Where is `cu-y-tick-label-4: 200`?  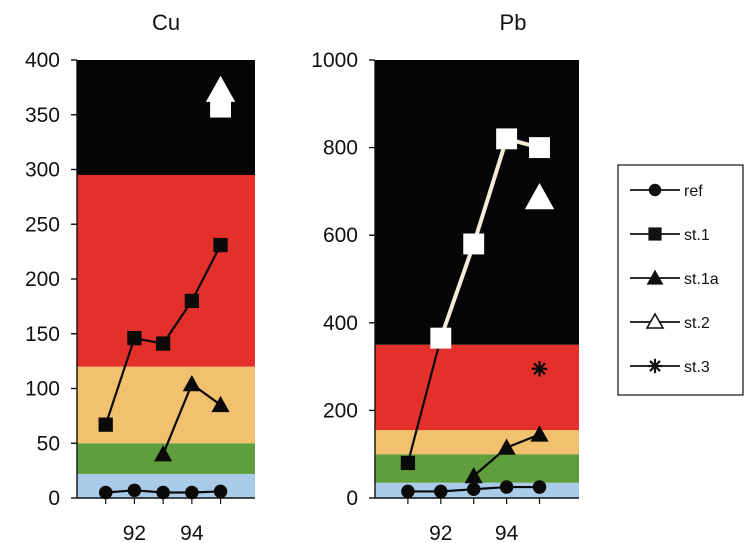
cu-y-tick-label-4: 200 is located at coordinates (42, 279).